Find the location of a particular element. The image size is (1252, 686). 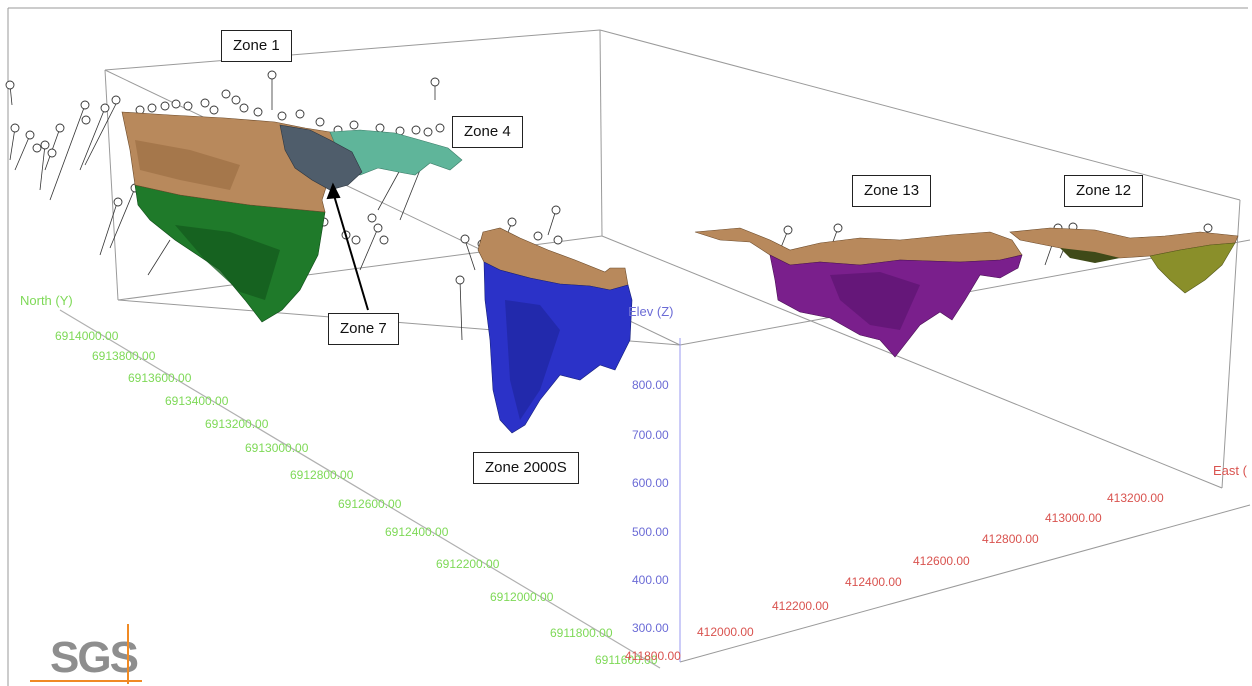

zone-1-green-shade is located at coordinates (227, 262).